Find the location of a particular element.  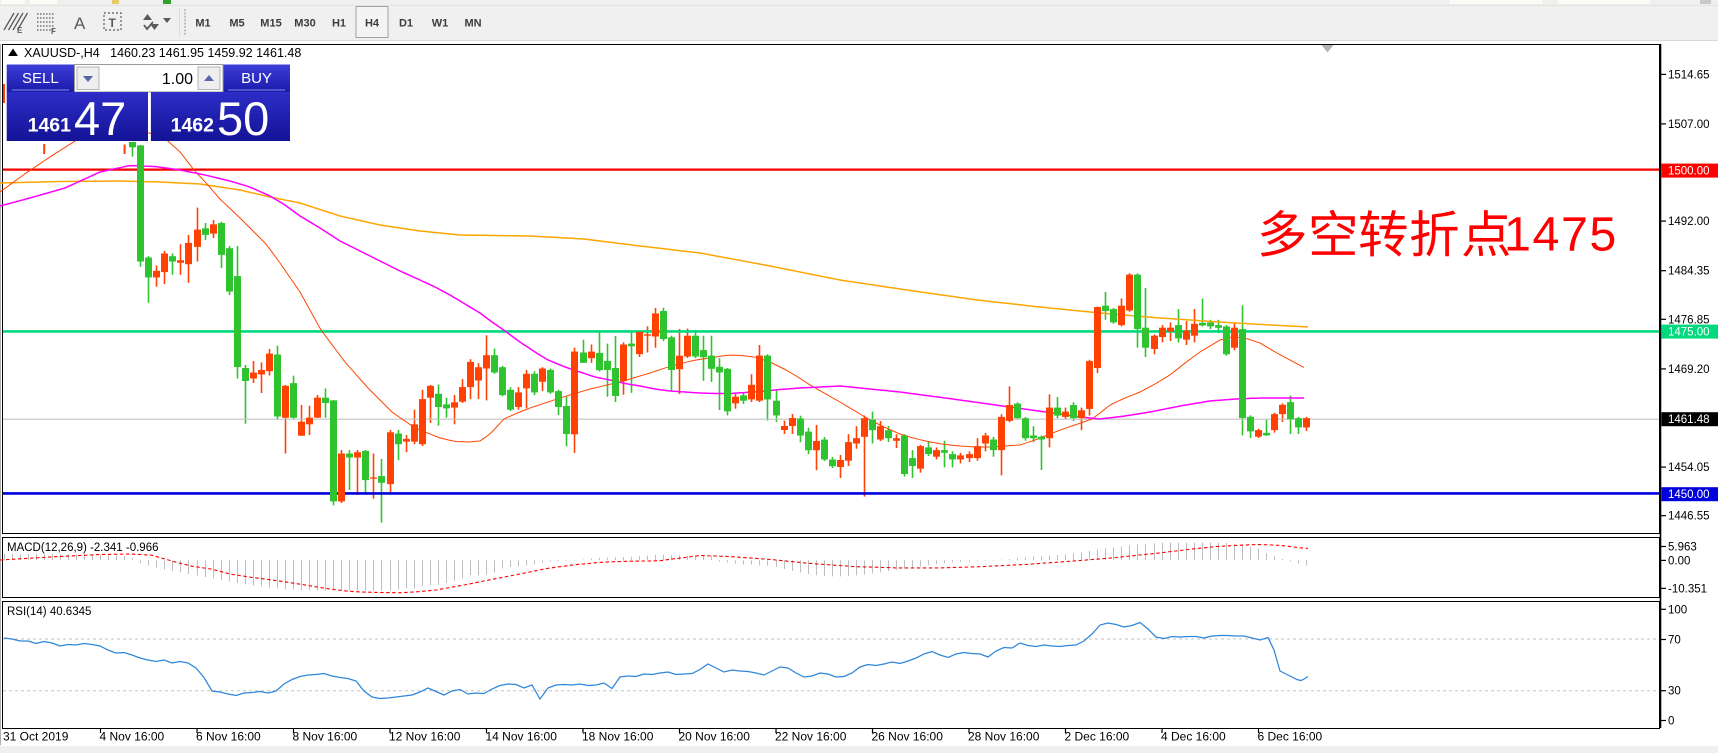

svg-text: 1461.48 is located at coordinates (1689, 420).